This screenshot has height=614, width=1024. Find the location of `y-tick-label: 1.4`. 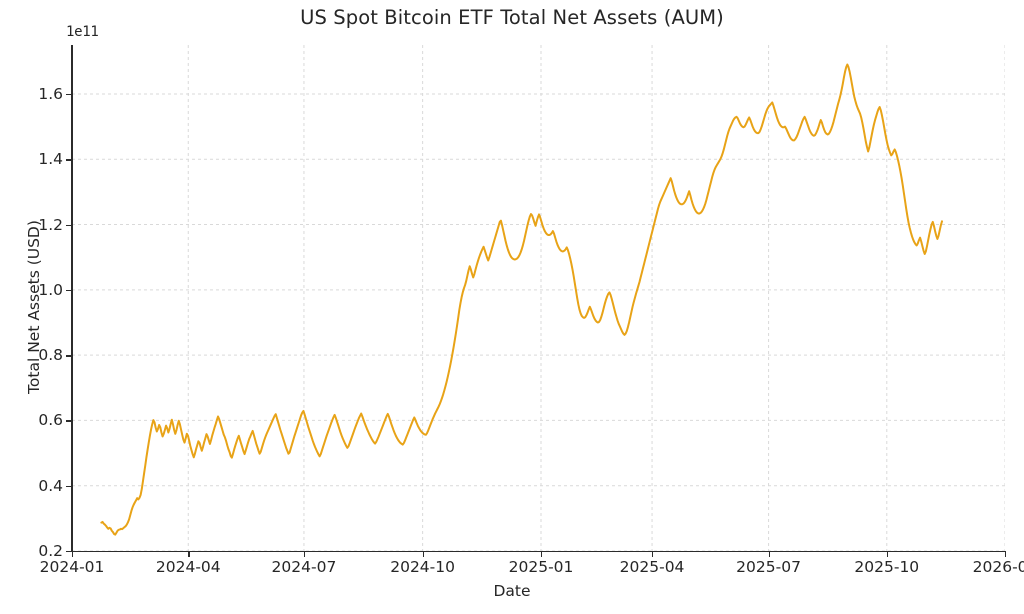

y-tick-label: 1.4 is located at coordinates (50, 159).